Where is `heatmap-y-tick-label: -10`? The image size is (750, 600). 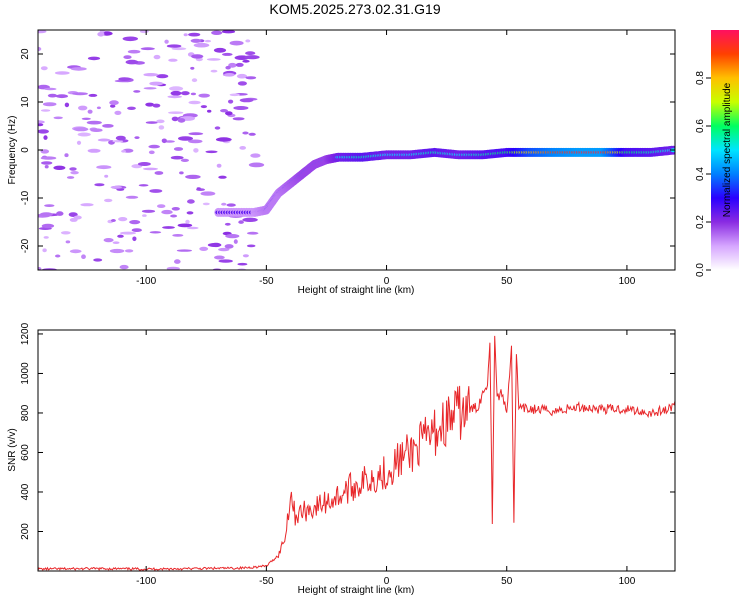
heatmap-y-tick-label: -10 is located at coordinates (25, 197).